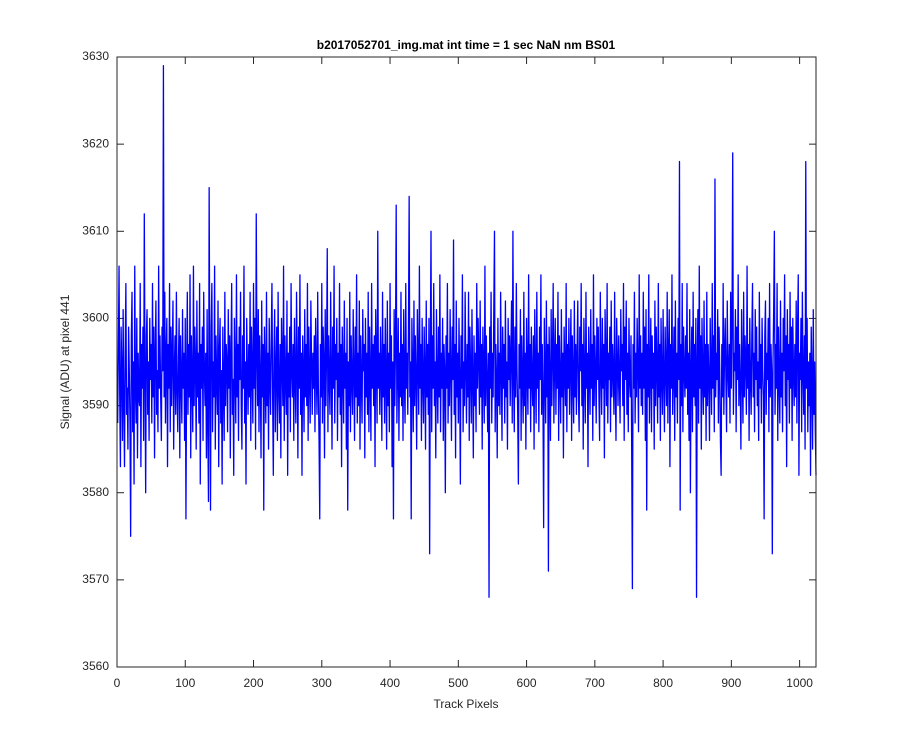 The width and height of the screenshot is (900, 750). Describe the element at coordinates (95, 579) in the screenshot. I see `y-tick-label: 3570` at that location.